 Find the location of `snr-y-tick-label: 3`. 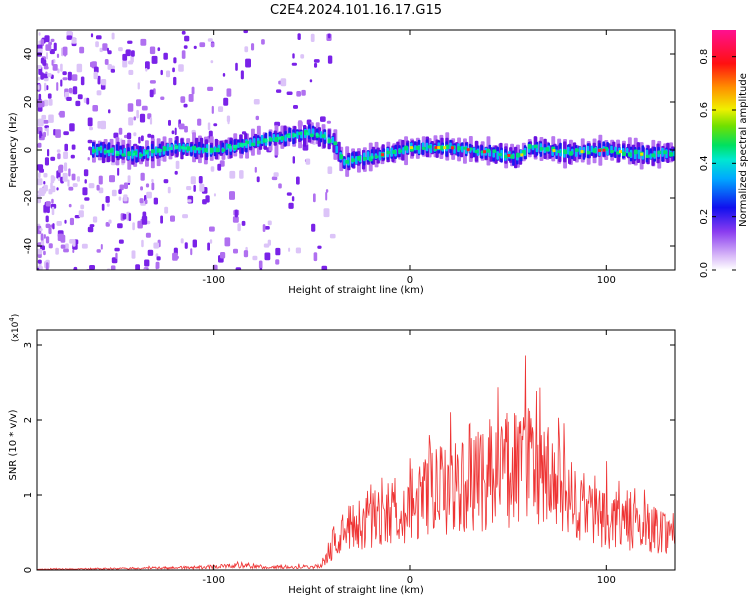

snr-y-tick-label: 3 is located at coordinates (28, 345).